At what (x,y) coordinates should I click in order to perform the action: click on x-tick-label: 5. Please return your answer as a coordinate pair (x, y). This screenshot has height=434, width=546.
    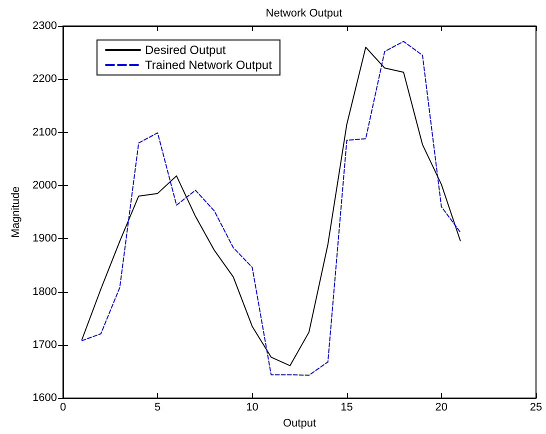
    Looking at the image, I should click on (157, 408).